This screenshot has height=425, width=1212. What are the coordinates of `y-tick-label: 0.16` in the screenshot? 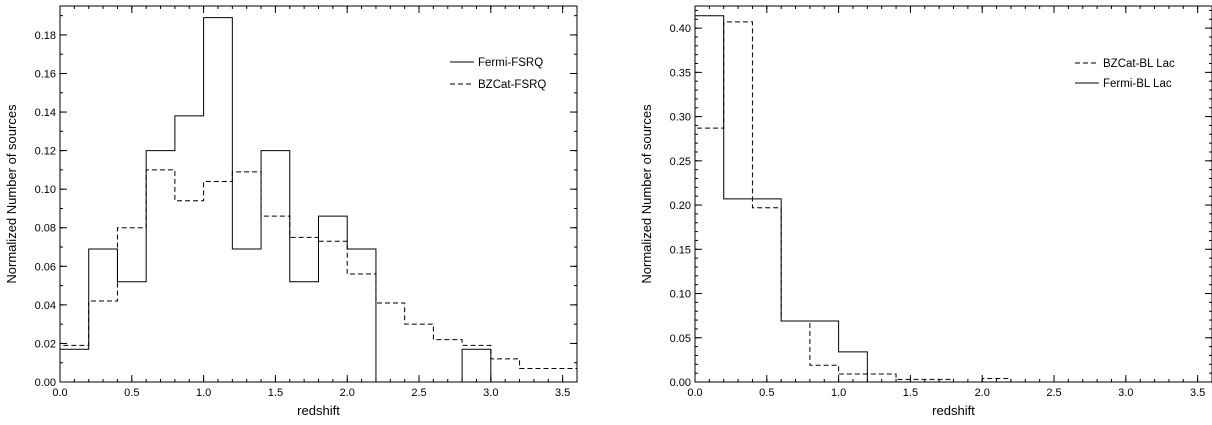 It's located at (45, 74).